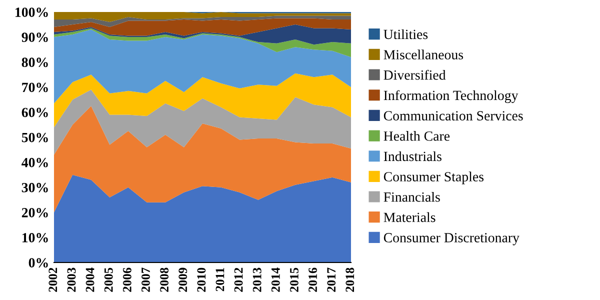  What do you see at coordinates (183, 280) in the screenshot?
I see `x-tick-label: 2009` at bounding box center [183, 280].